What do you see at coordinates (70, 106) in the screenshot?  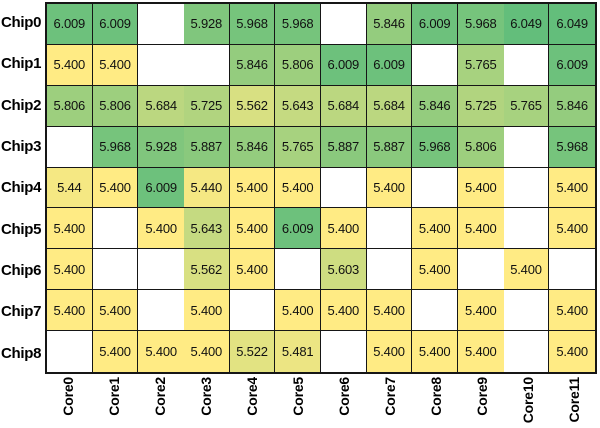 I see `heatmap-cell: 5.806` at bounding box center [70, 106].